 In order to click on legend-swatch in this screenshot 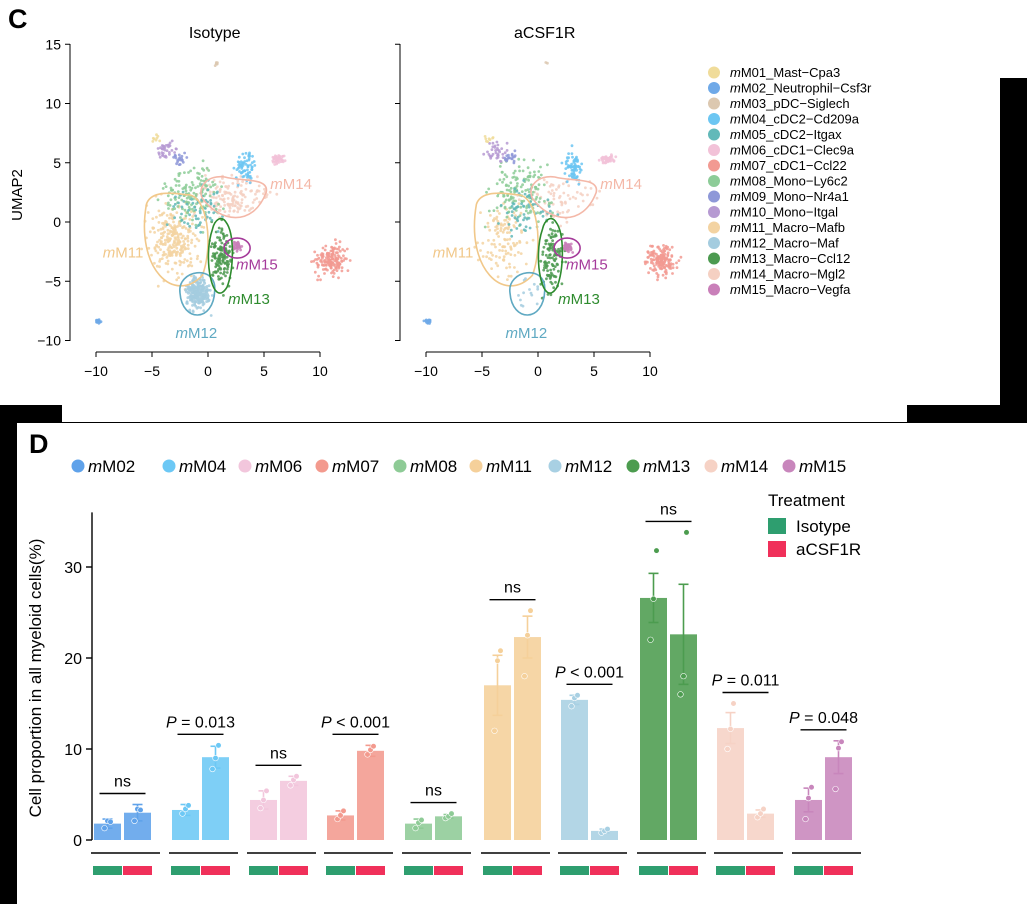, I will do `click(714, 181)`.